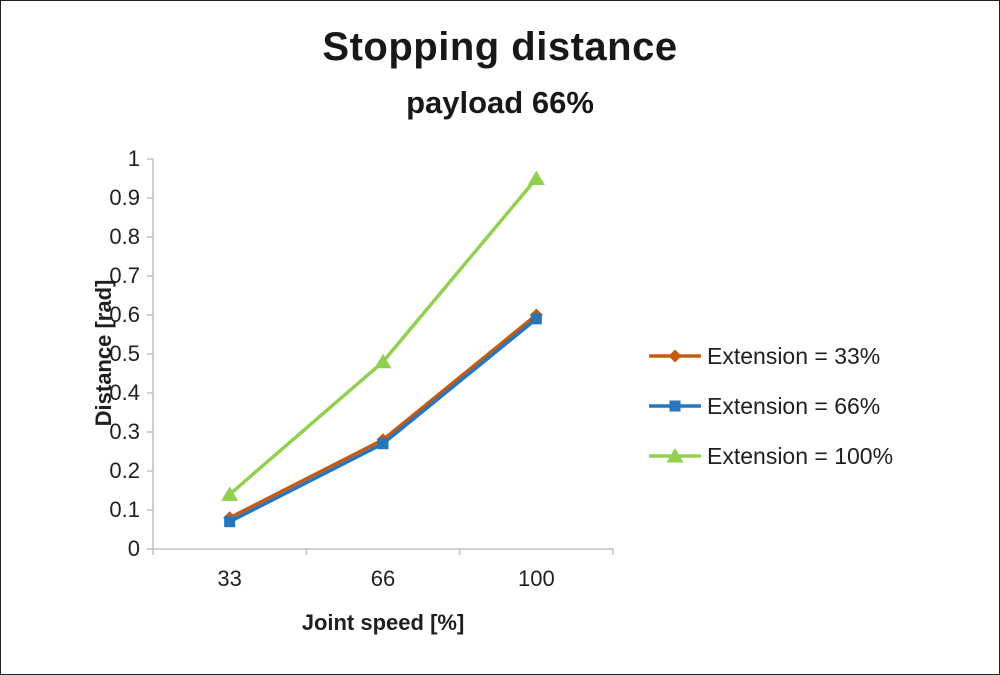 This screenshot has height=675, width=1000. Describe the element at coordinates (500, 47) in the screenshot. I see `chart-title: Stopping distance` at that location.